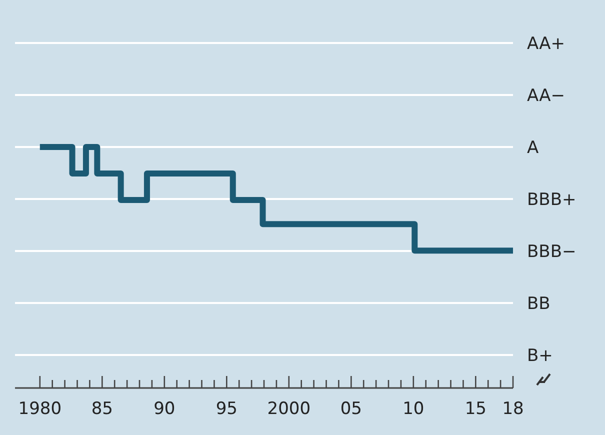 The width and height of the screenshot is (605, 435). Describe the element at coordinates (413, 409) in the screenshot. I see `x-tick-label: 10` at that location.